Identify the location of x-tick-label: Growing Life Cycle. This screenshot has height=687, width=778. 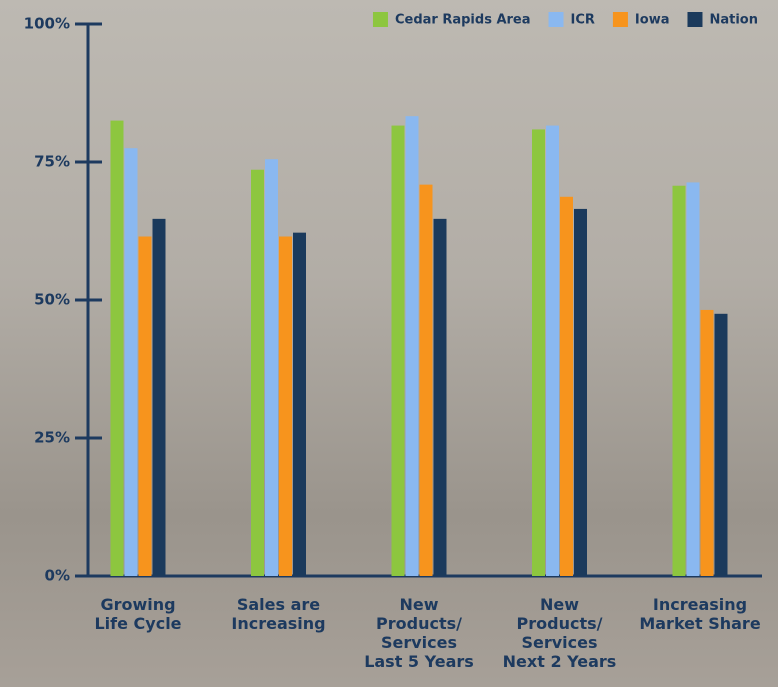
(138, 614).